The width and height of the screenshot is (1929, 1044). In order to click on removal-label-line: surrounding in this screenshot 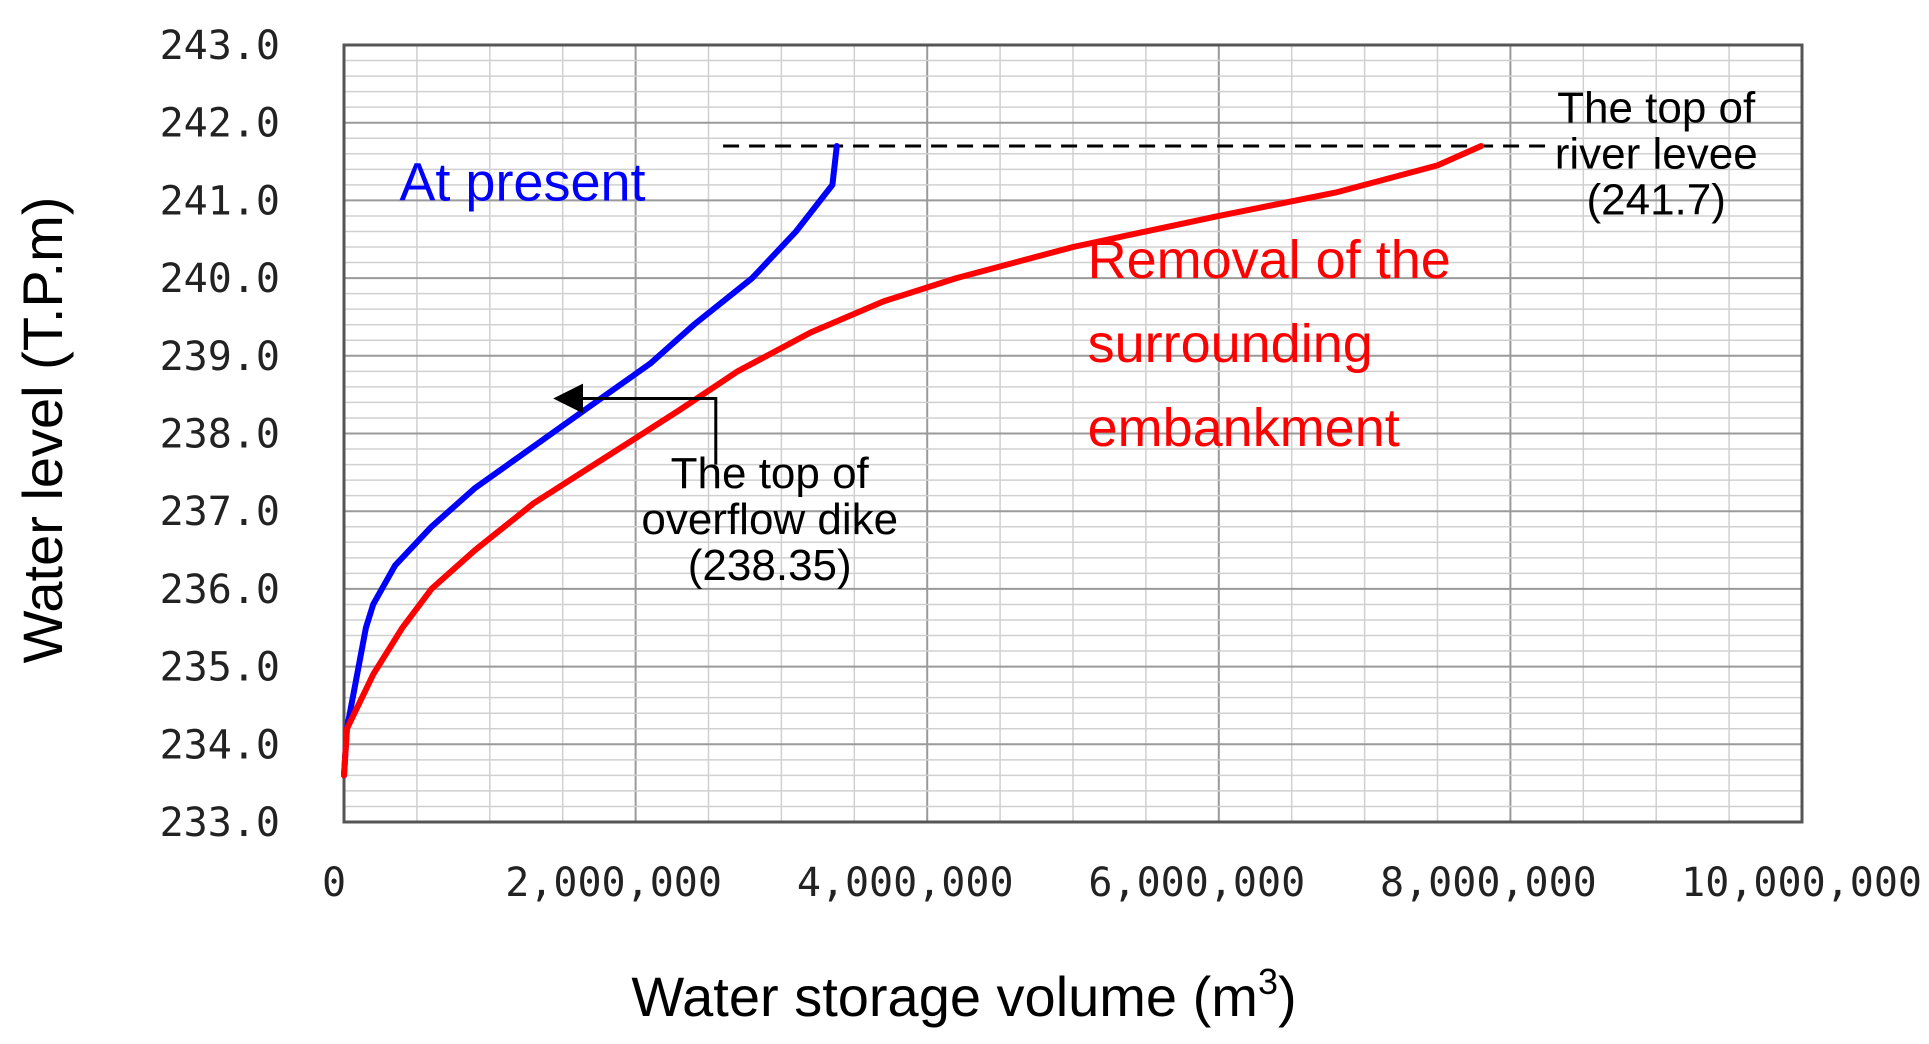, I will do `click(1230, 344)`.